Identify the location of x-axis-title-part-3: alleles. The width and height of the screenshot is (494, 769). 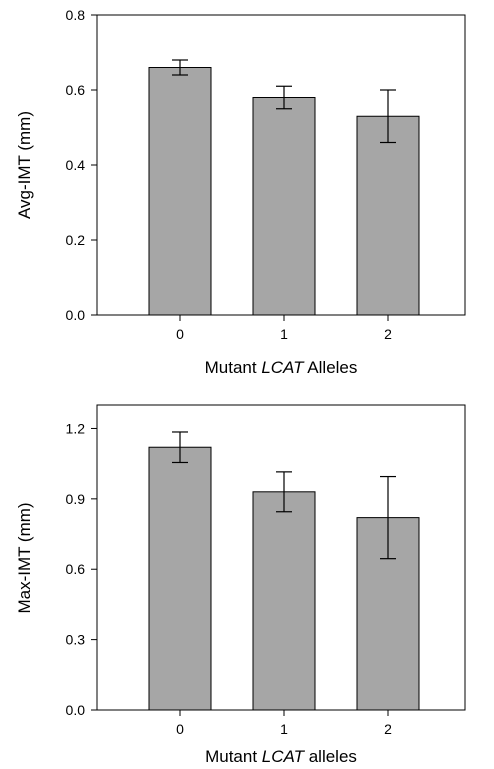
(330, 756).